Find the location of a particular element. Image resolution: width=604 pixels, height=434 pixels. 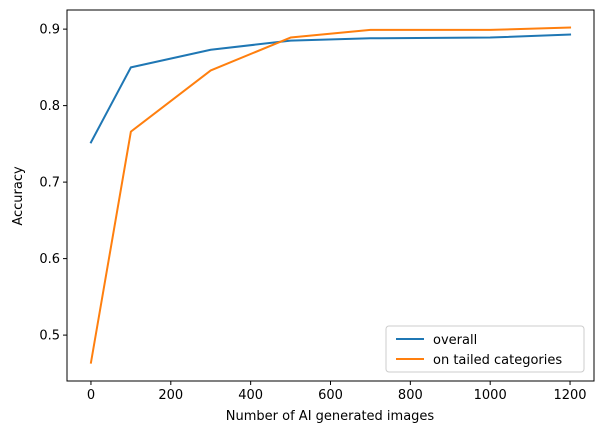

x-axis-ticks: 0 200 400 600 800 1000 1200 is located at coordinates (337, 392).